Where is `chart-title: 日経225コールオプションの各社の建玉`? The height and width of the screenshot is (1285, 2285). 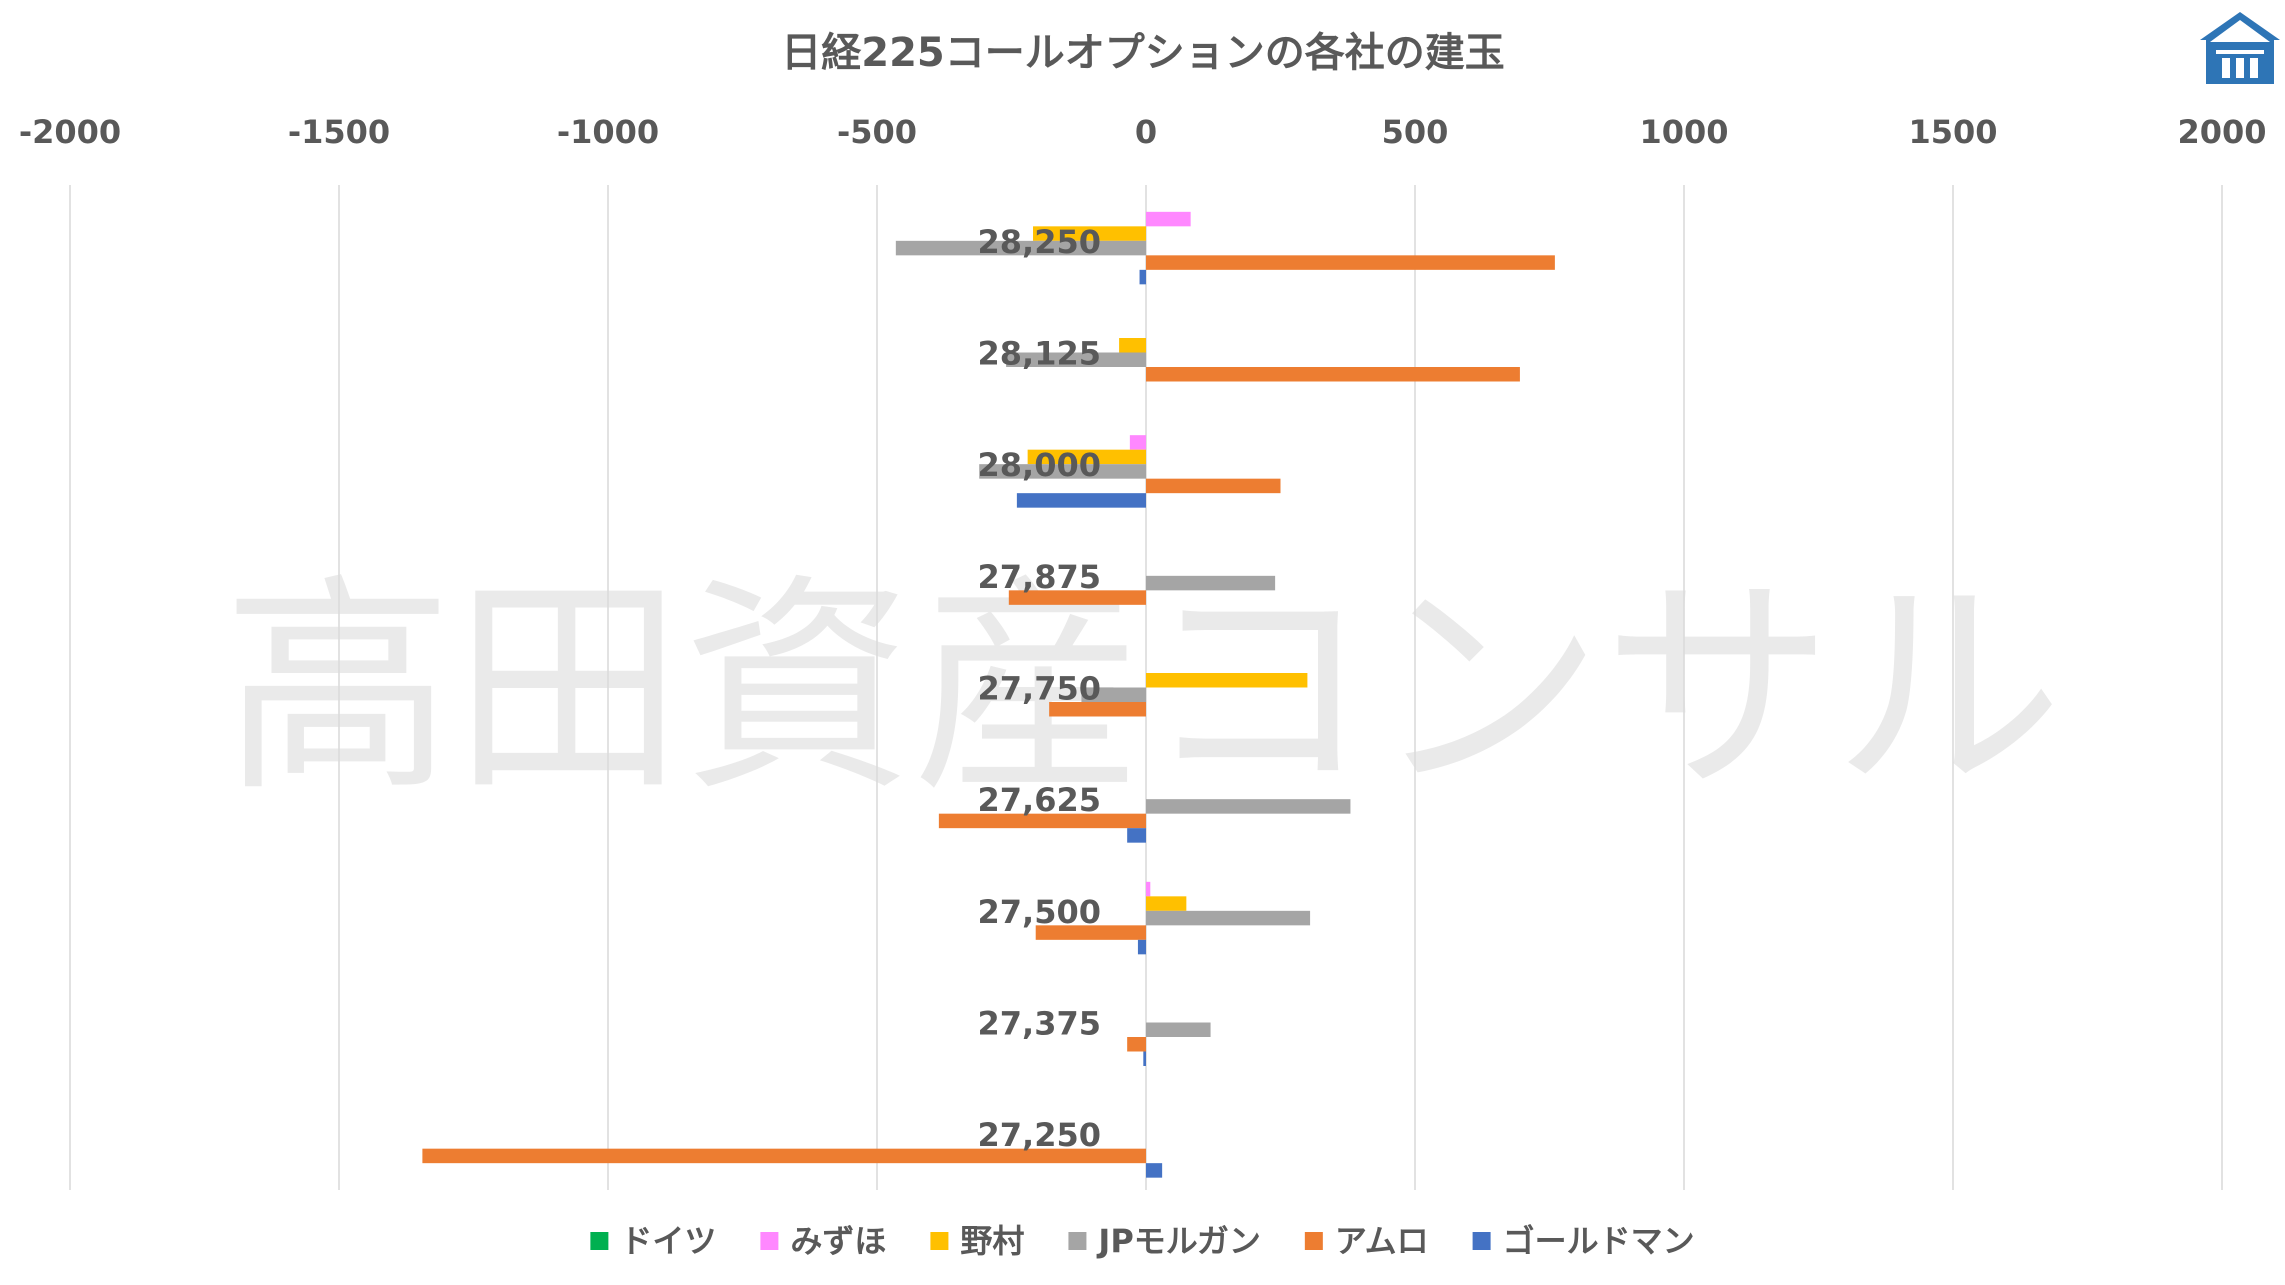 chart-title: 日経225コールオプションの各社の建玉 is located at coordinates (1143, 53).